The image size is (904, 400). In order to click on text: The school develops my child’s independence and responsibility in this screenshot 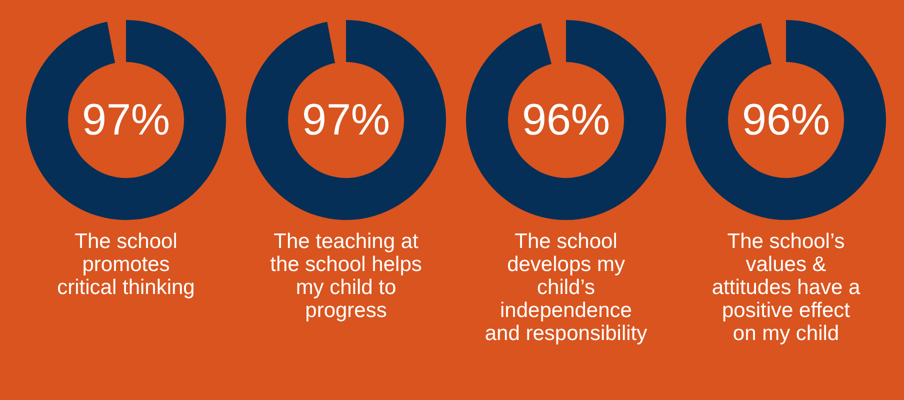, I will do `click(566, 287)`.